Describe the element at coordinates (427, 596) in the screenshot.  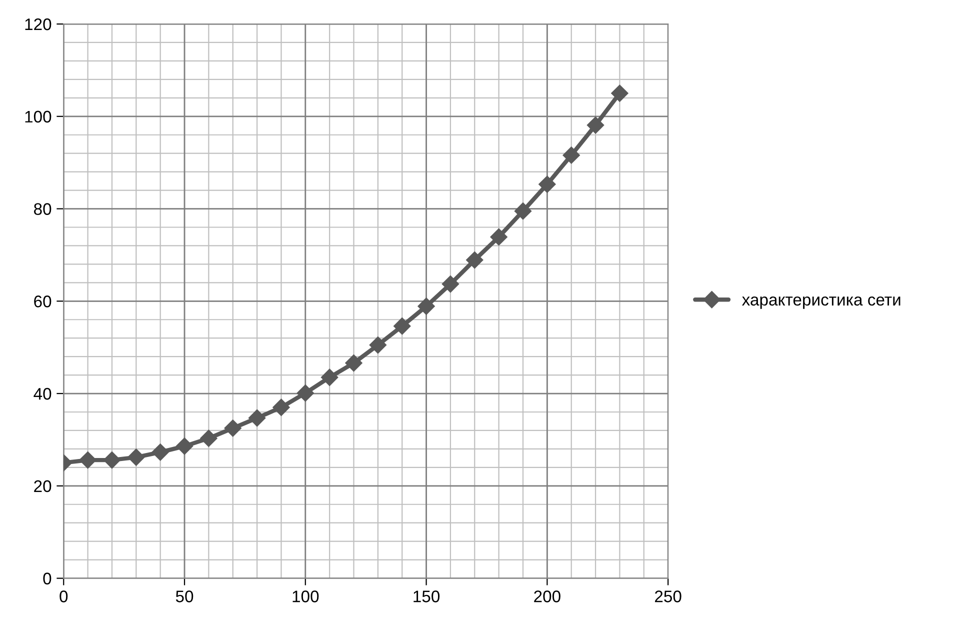
I see `x-tick-label: 150` at that location.